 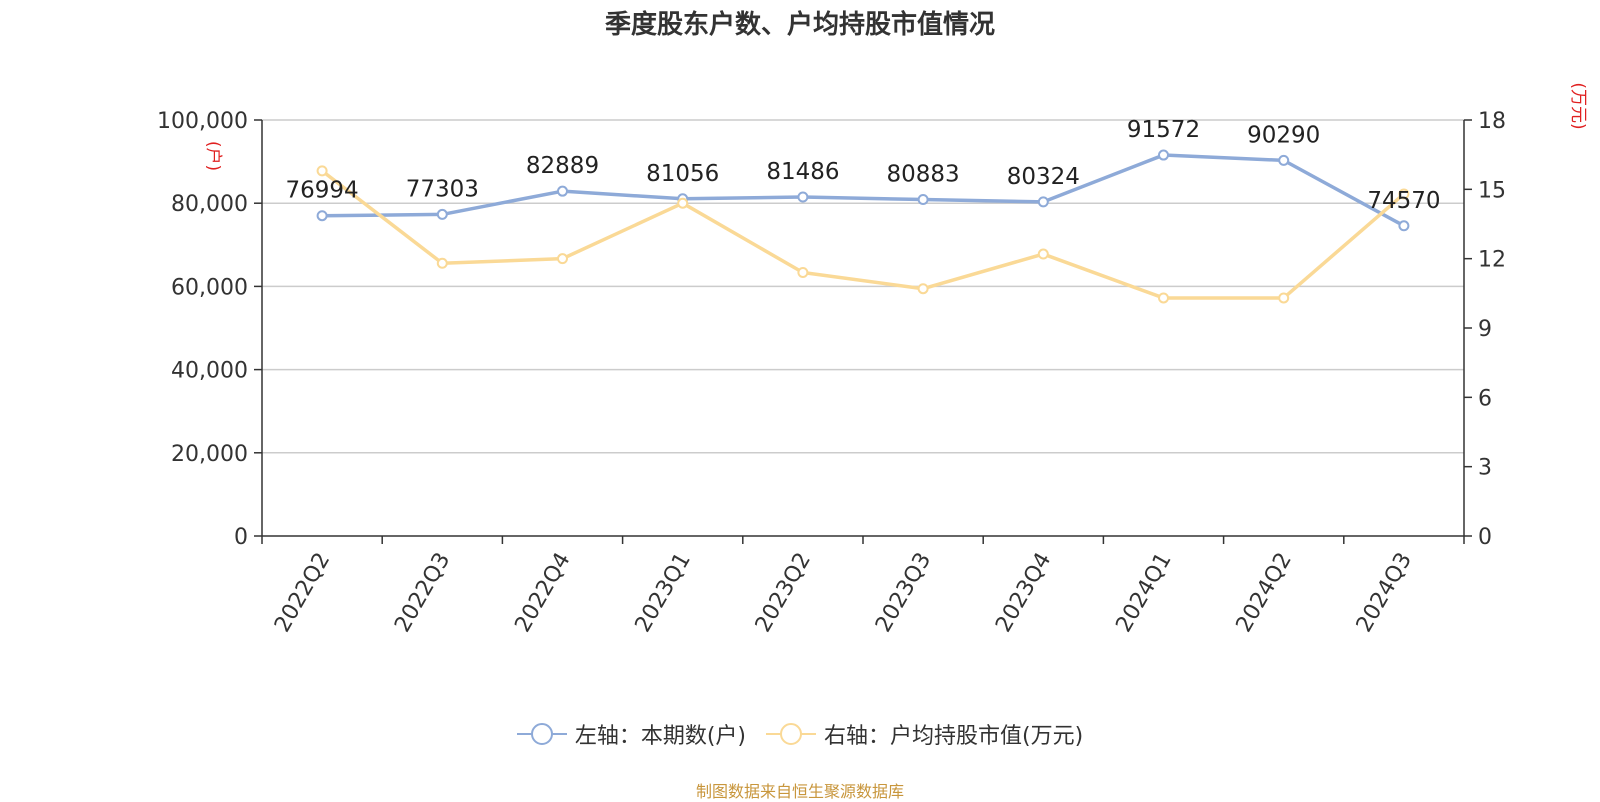 What do you see at coordinates (241, 537) in the screenshot?
I see `y-left-tick-label: 0` at bounding box center [241, 537].